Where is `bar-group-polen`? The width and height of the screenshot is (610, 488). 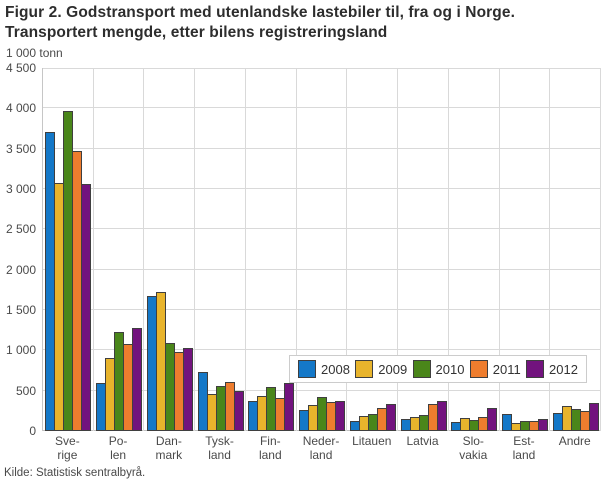
bar-group-polen is located at coordinates (119, 249).